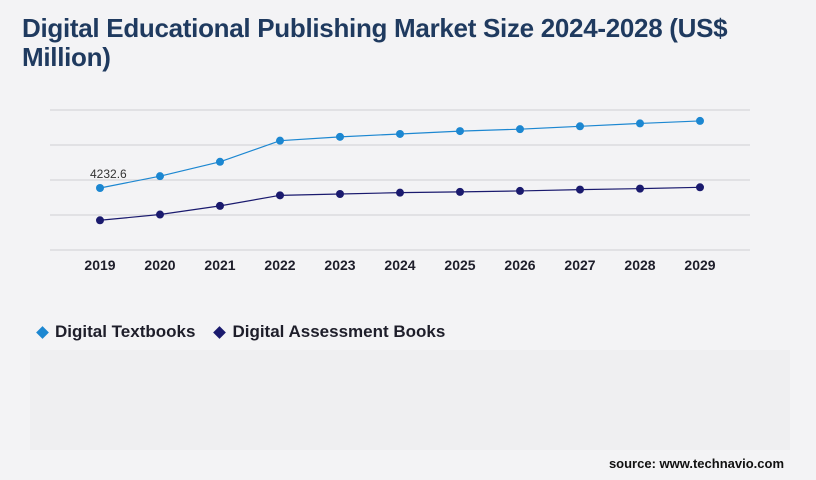 This screenshot has width=816, height=480. What do you see at coordinates (696, 463) in the screenshot?
I see `source-text: source: www.technavio.com` at bounding box center [696, 463].